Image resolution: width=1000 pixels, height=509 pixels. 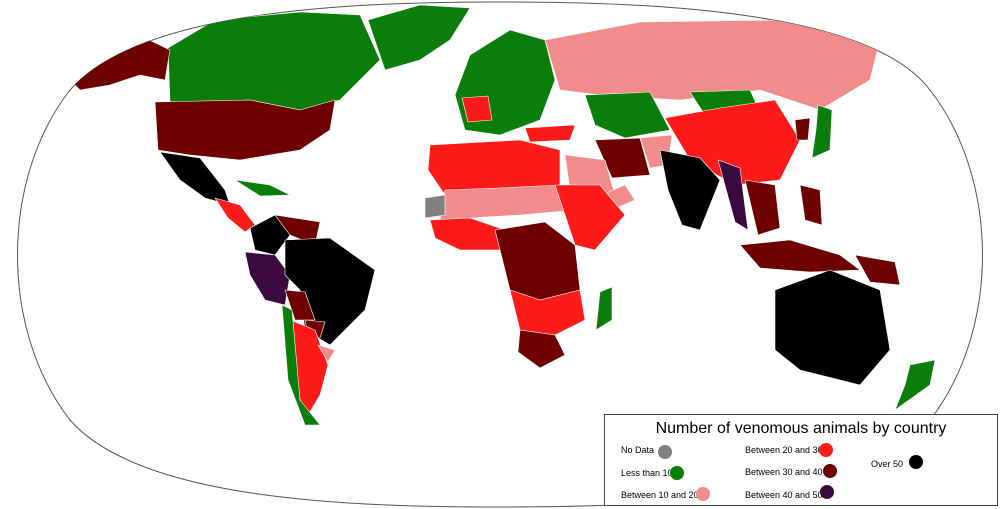 What do you see at coordinates (915, 385) in the screenshot?
I see `region-new-zealand` at bounding box center [915, 385].